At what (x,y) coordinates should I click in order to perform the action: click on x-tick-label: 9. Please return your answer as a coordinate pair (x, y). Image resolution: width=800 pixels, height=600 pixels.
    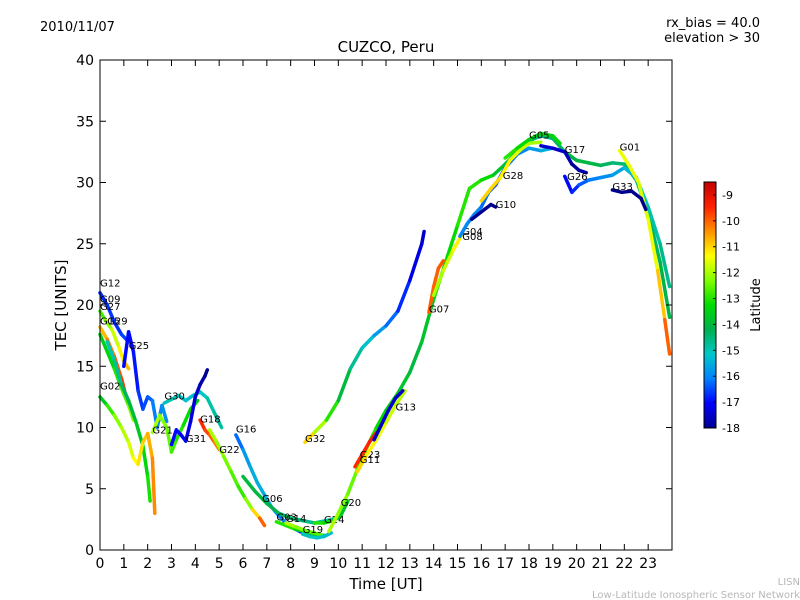
    Looking at the image, I should click on (314, 564).